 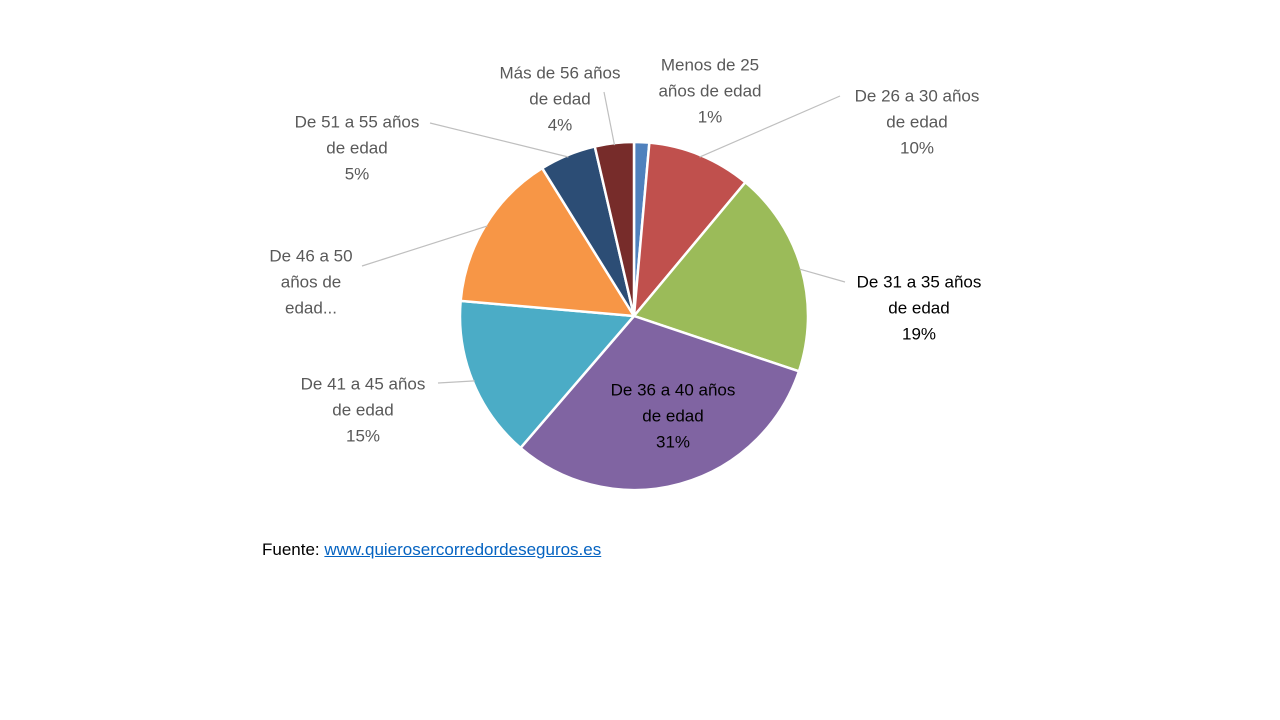 What do you see at coordinates (293, 549) in the screenshot?
I see `source-prefix: Fuente:` at bounding box center [293, 549].